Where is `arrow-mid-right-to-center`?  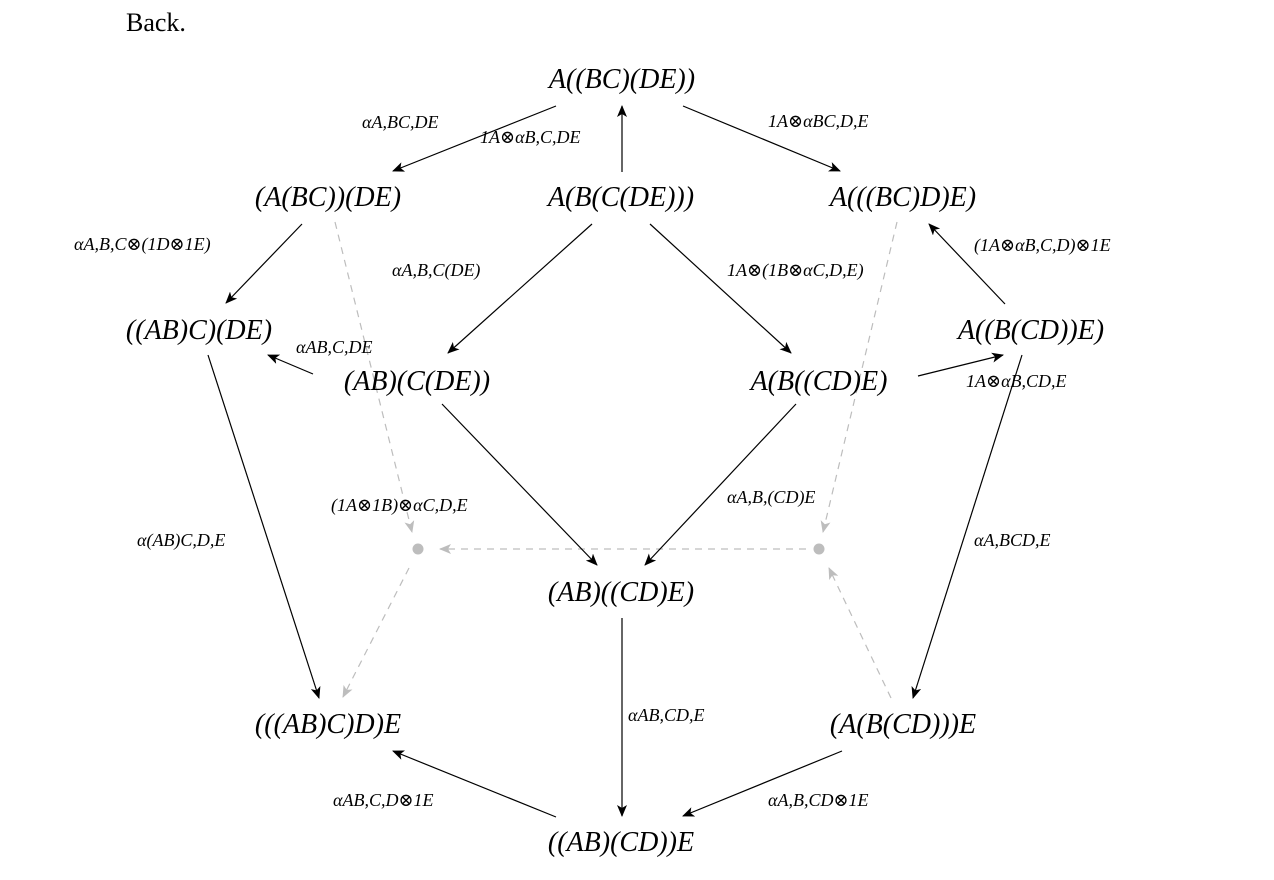
arrow-mid-right-to-center is located at coordinates (720, 484).